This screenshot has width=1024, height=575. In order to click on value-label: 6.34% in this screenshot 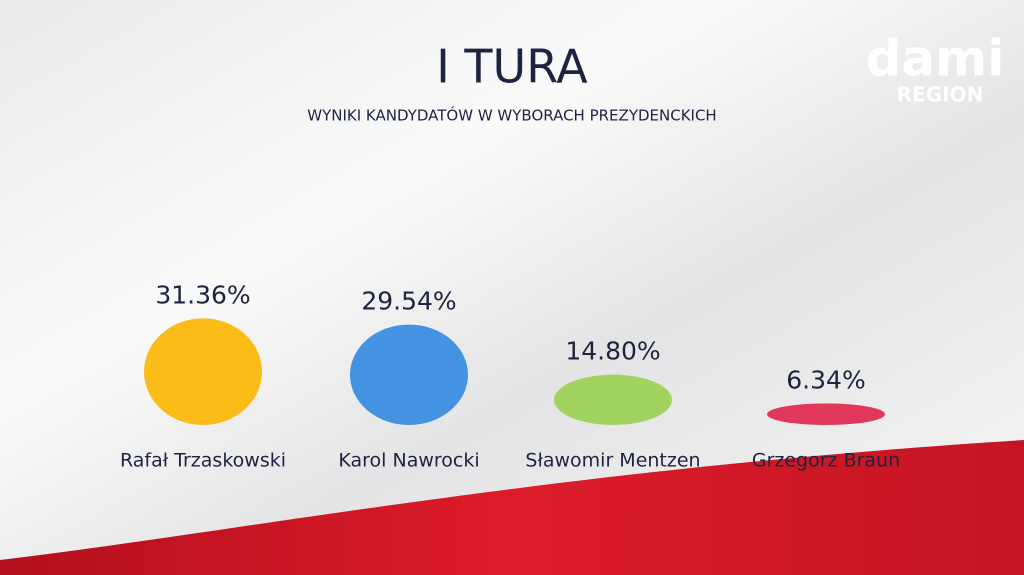, I will do `click(825, 379)`.